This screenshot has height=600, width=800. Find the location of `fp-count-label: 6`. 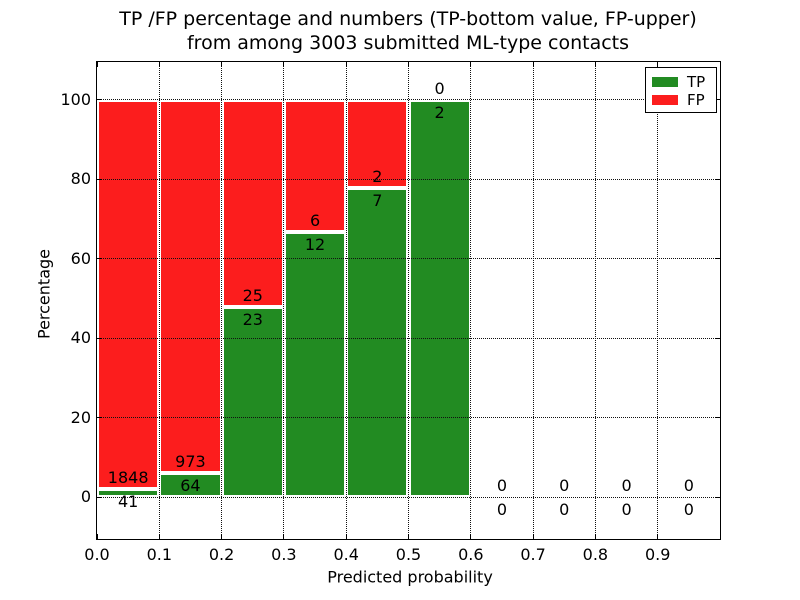

fp-count-label: 6 is located at coordinates (315, 221).